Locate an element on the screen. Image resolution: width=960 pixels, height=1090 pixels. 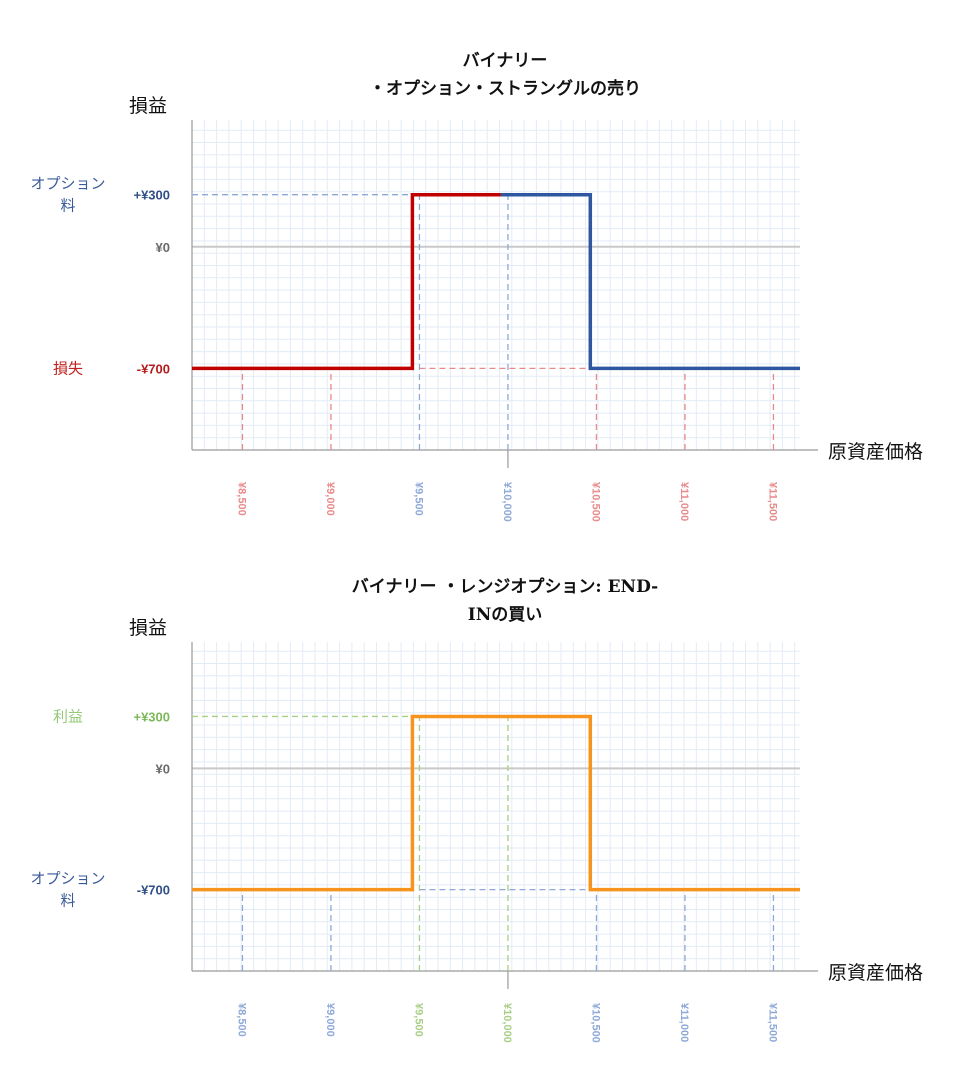
chart-subtitle: INの買い is located at coordinates (505, 615).